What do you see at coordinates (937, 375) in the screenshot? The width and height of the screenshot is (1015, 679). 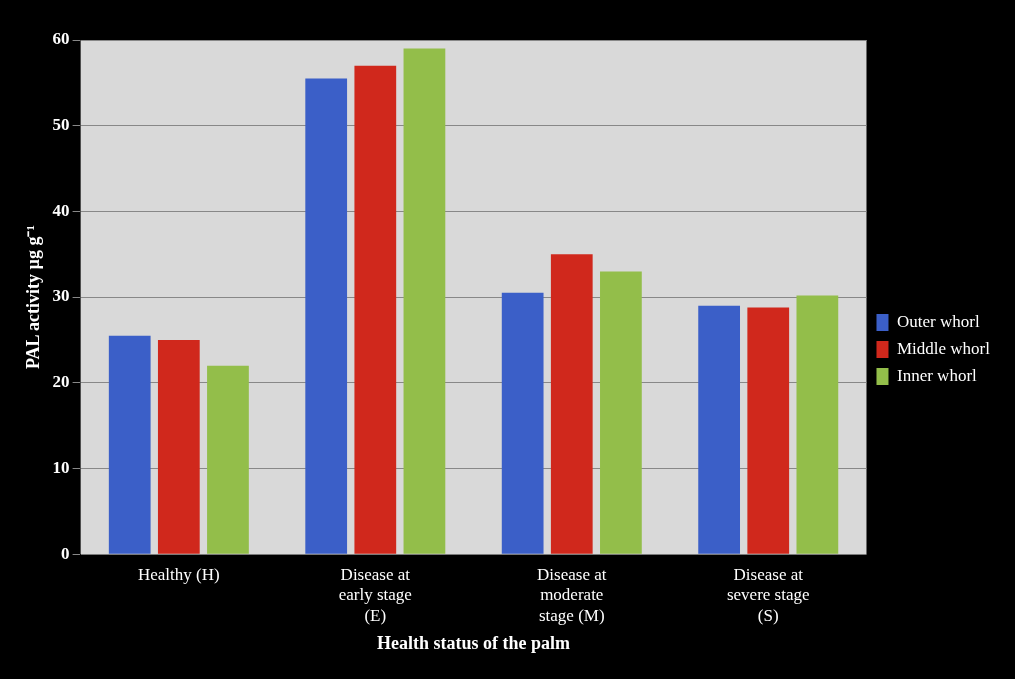 I see `legend-label: Inner whorl` at bounding box center [937, 375].